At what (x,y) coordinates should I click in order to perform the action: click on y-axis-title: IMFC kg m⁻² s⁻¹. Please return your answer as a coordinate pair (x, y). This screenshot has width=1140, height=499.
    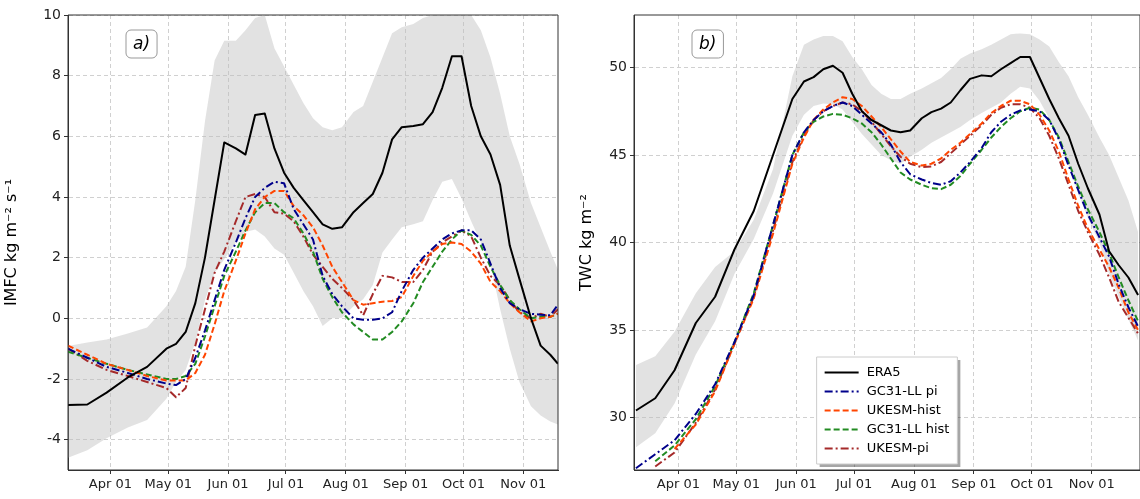
    Looking at the image, I should click on (10, 242).